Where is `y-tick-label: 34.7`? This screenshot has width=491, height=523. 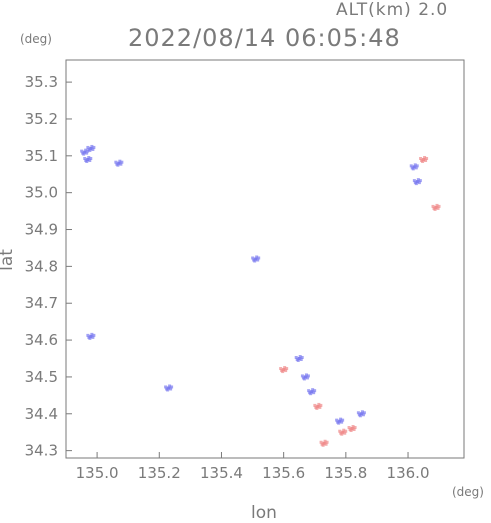 y-tick-label: 34.7 is located at coordinates (41, 303).